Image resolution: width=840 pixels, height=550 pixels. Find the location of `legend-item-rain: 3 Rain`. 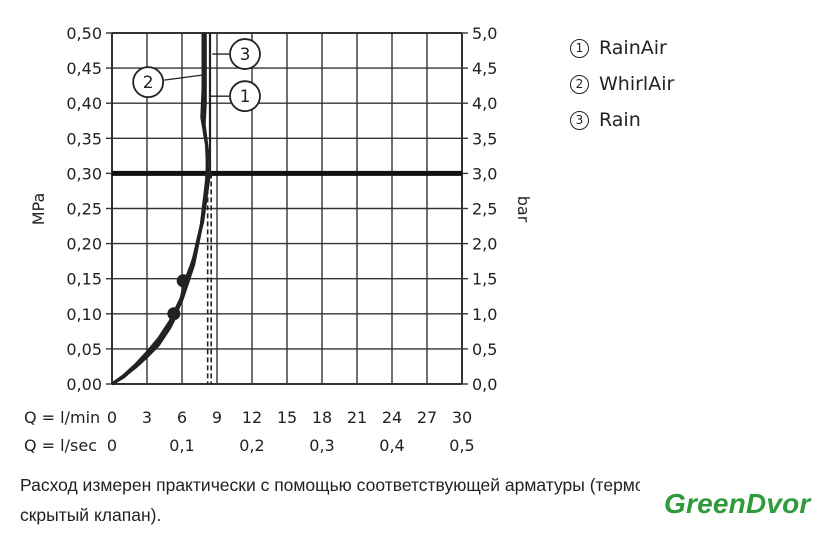

legend-item-rain: 3 Rain is located at coordinates (622, 120).